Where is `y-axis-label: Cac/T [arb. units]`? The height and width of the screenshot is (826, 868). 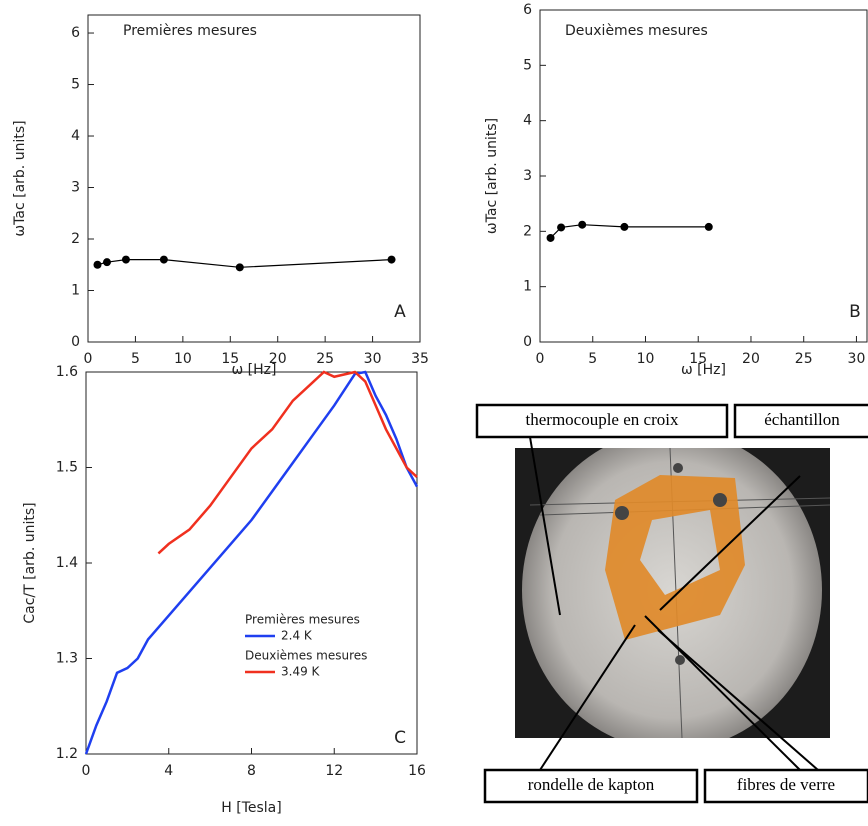
y-axis-label: Cac/T [arb. units] is located at coordinates (30, 562).